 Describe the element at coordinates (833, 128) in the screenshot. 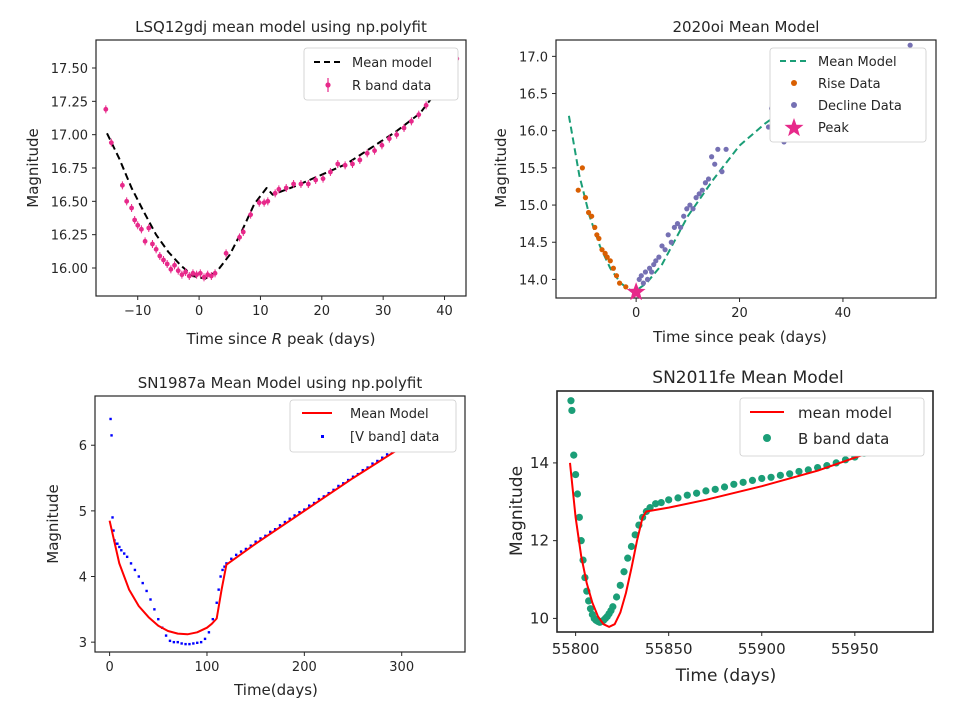

I see `legend-label-peak: Peak` at that location.